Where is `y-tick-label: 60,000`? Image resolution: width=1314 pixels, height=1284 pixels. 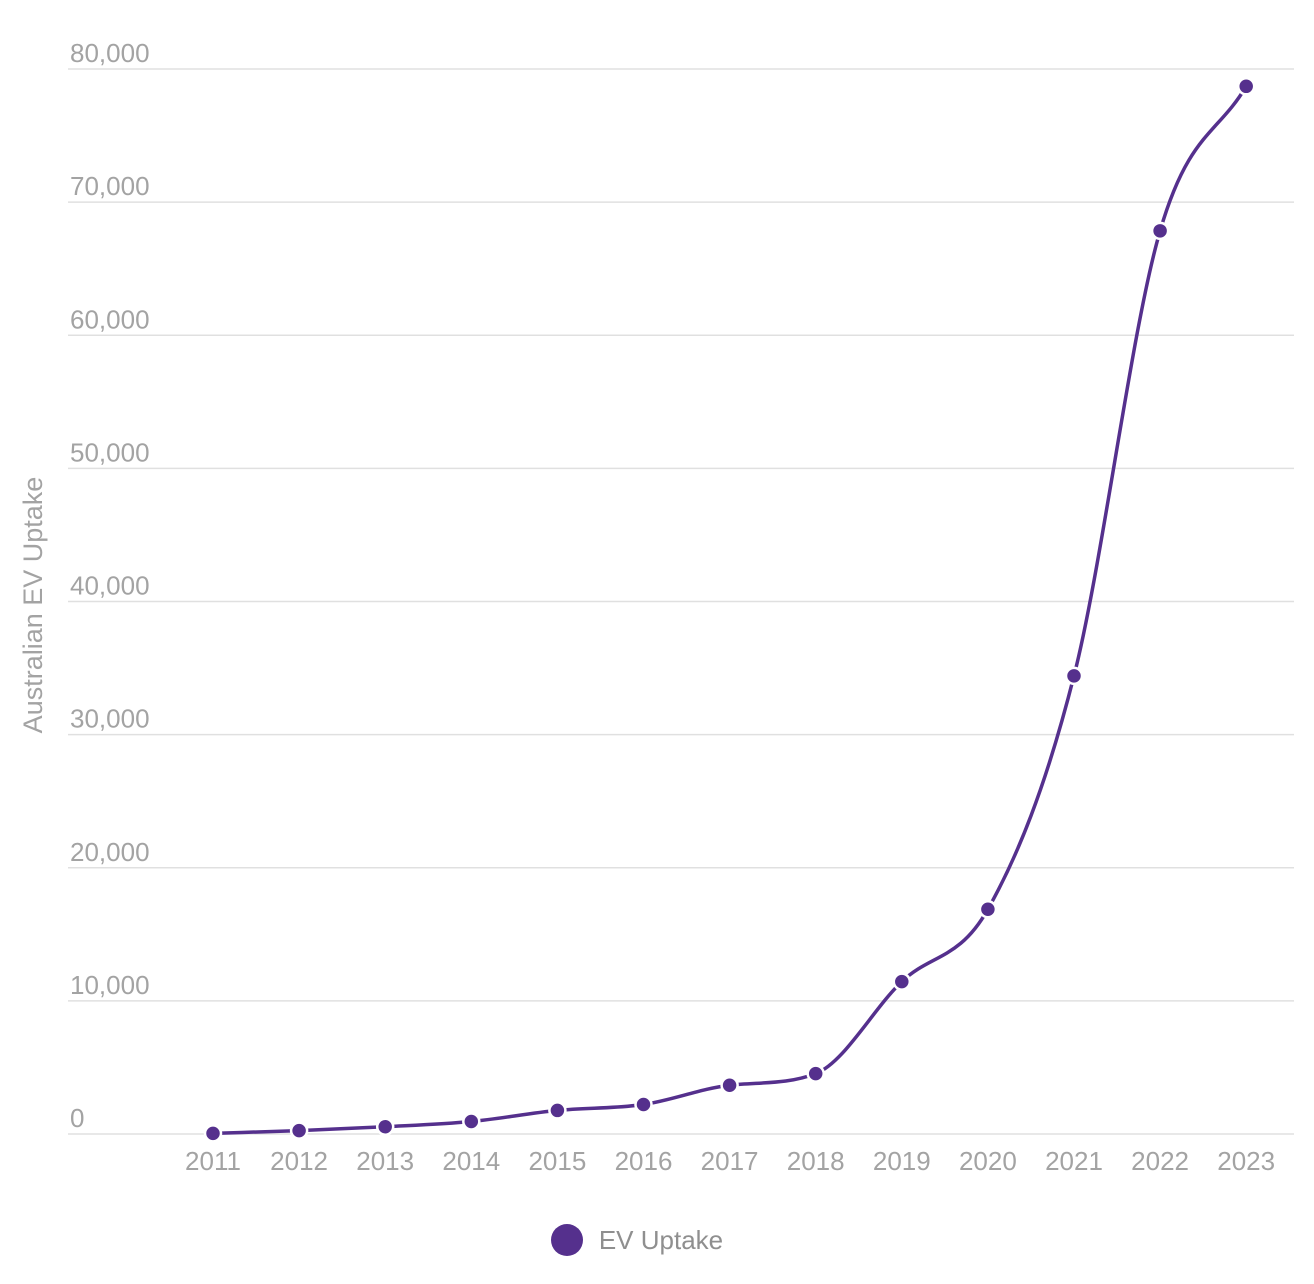 y-tick-label: 60,000 is located at coordinates (110, 319).